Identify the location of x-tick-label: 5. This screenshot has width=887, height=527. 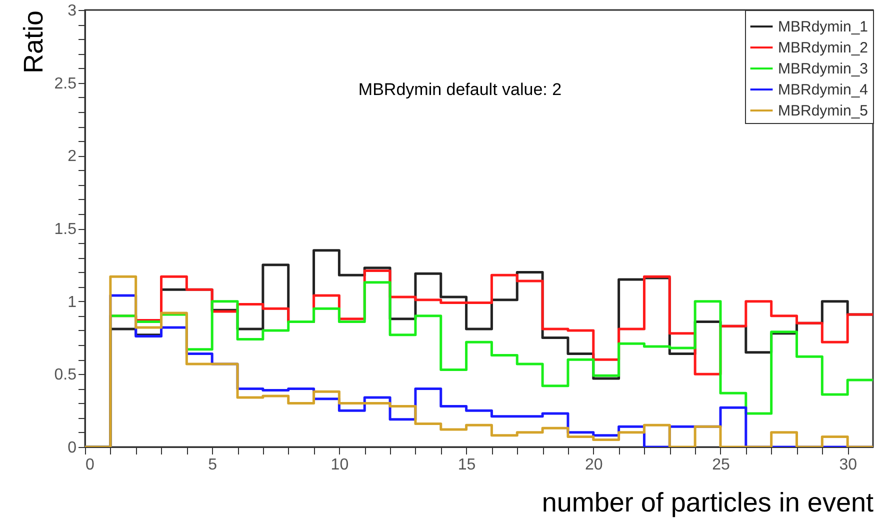
(213, 465).